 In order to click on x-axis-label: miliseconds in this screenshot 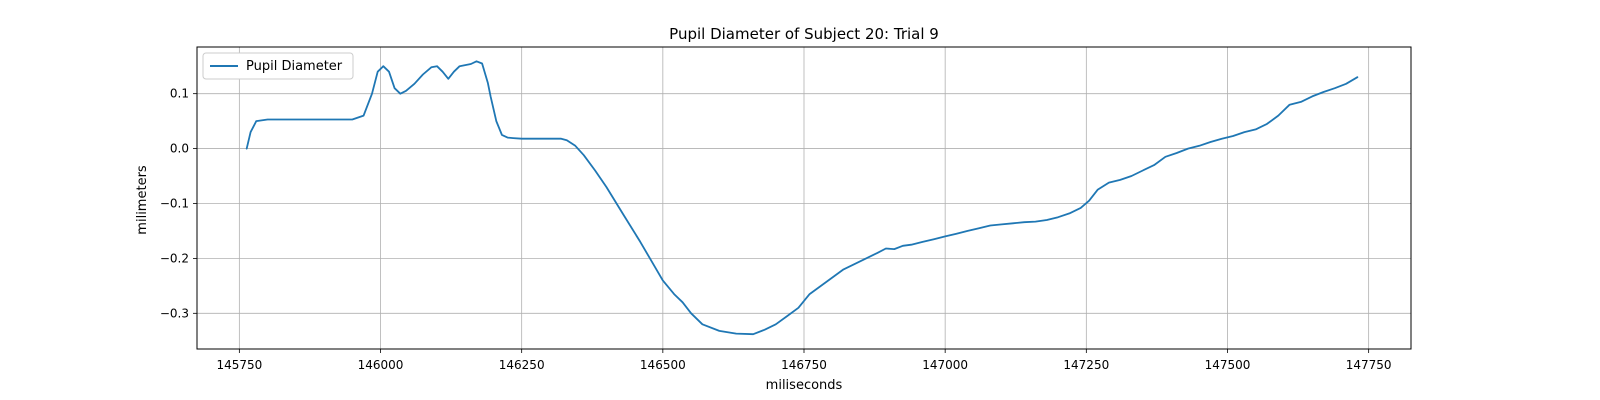, I will do `click(804, 385)`.